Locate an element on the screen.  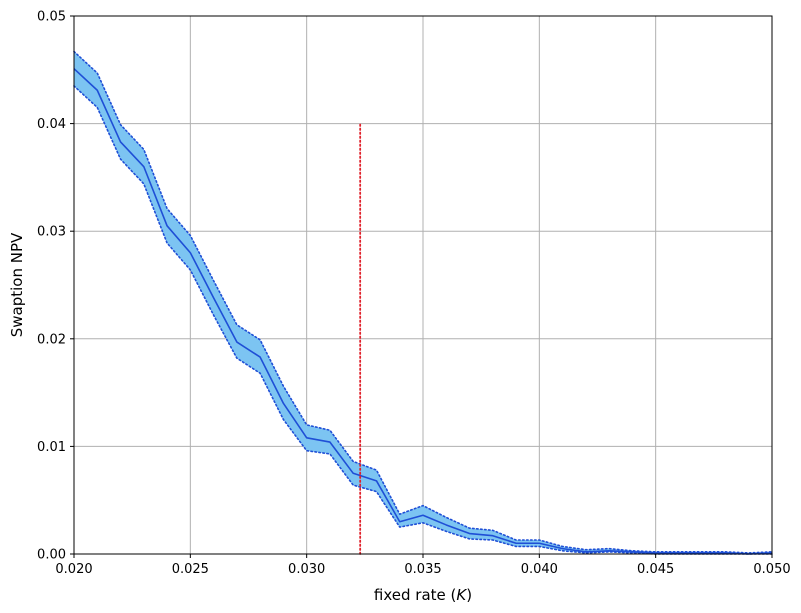
y-tick-label: 0.04 is located at coordinates (51, 124).